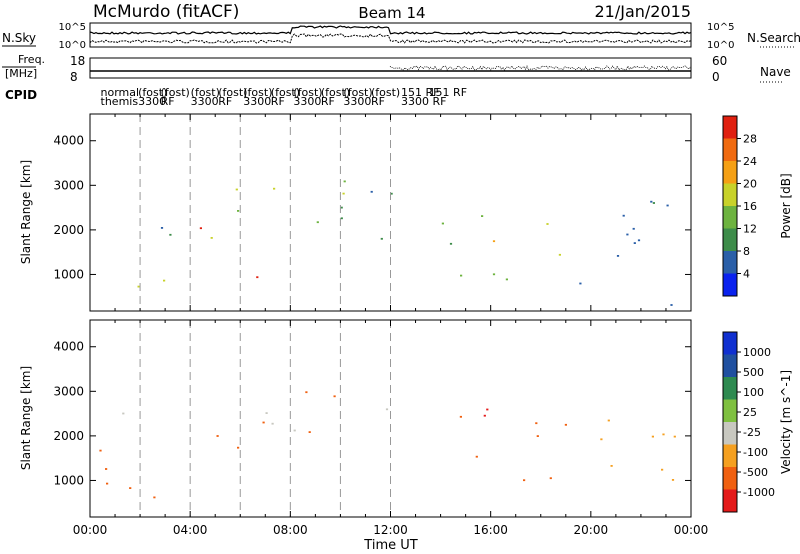  What do you see at coordinates (68, 347) in the screenshot?
I see `y-tick-label: 4000` at bounding box center [68, 347].